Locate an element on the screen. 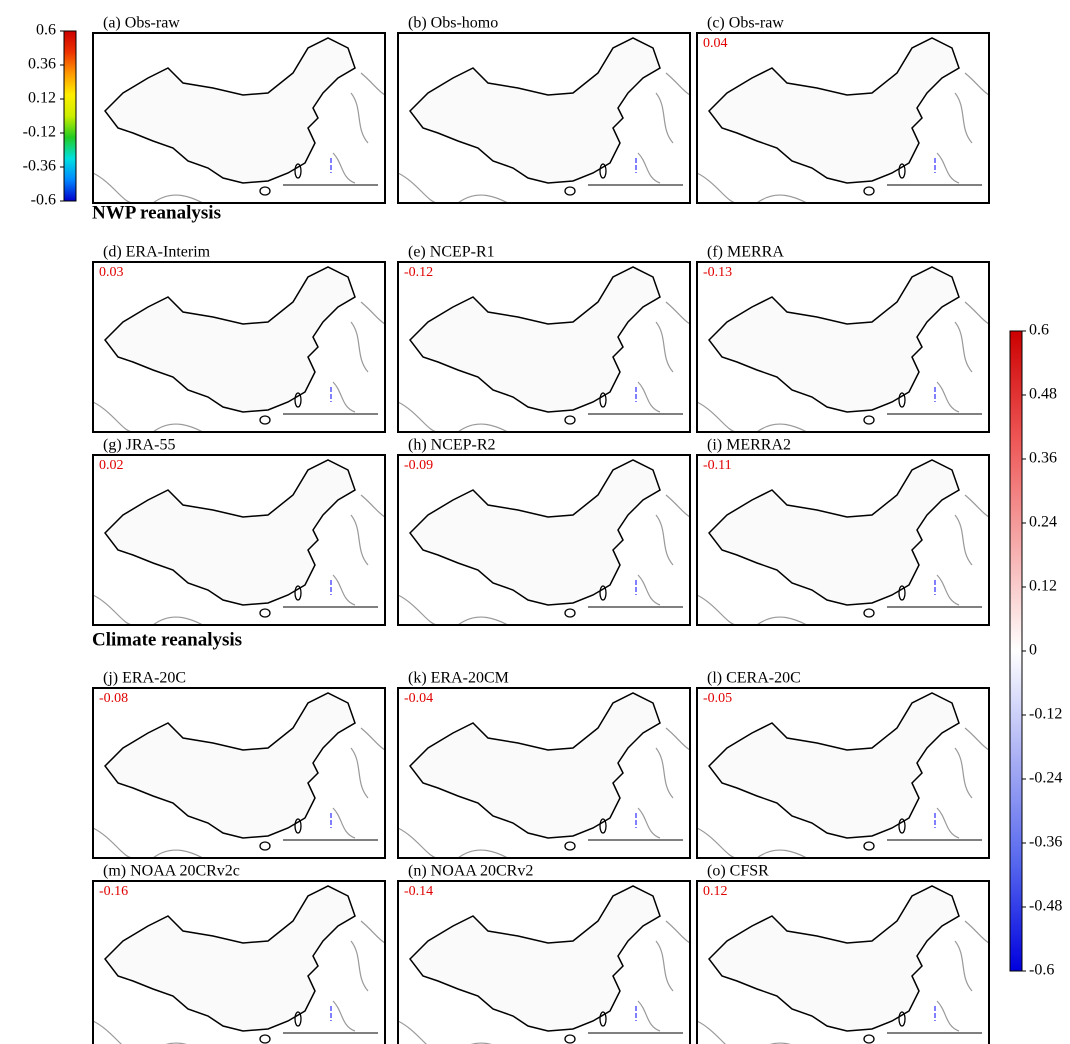 Image resolution: width=1070 pixels, height=1044 pixels. map-panel: -0.13 is located at coordinates (843, 347).